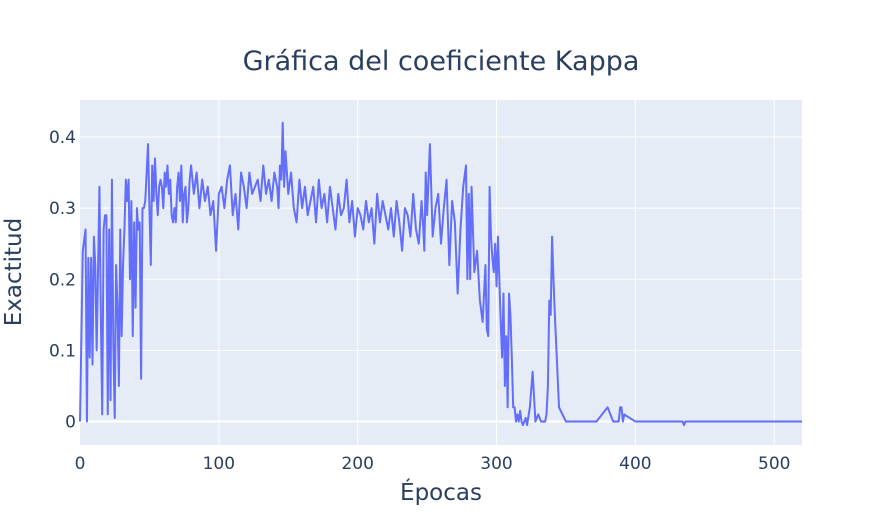  Describe the element at coordinates (219, 464) in the screenshot. I see `x-tick-label: 100` at that location.